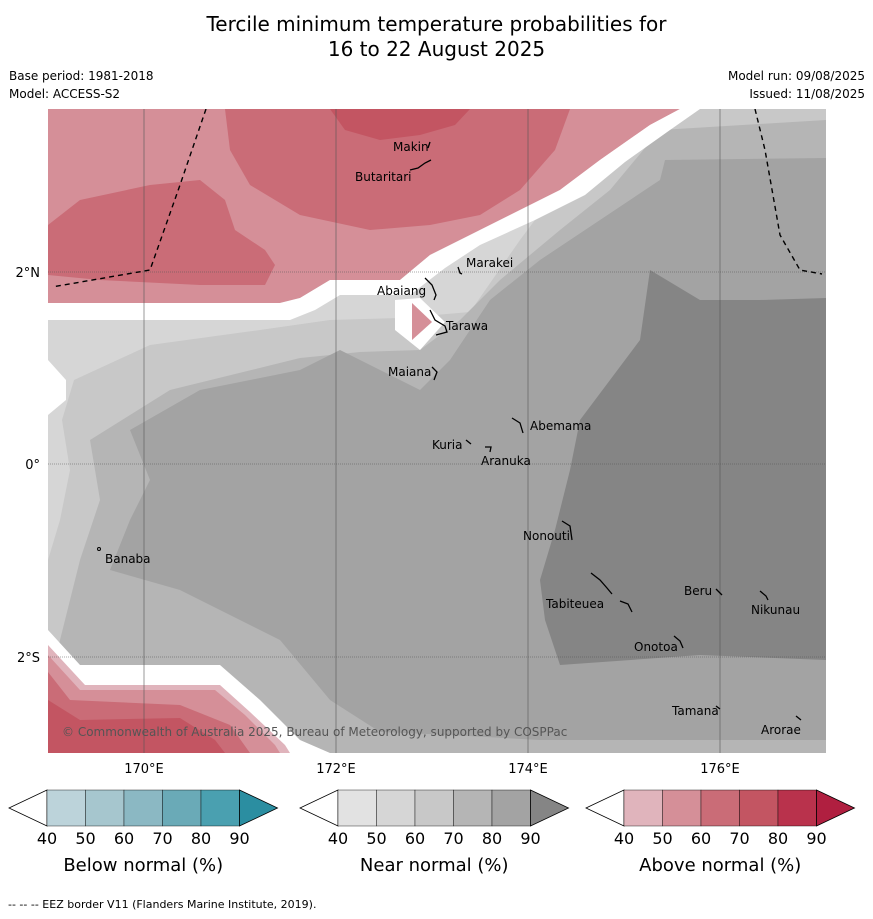 Image resolution: width=873 pixels, height=919 pixels. What do you see at coordinates (28, 273) in the screenshot?
I see `lat-label-2n: 2°N` at bounding box center [28, 273].